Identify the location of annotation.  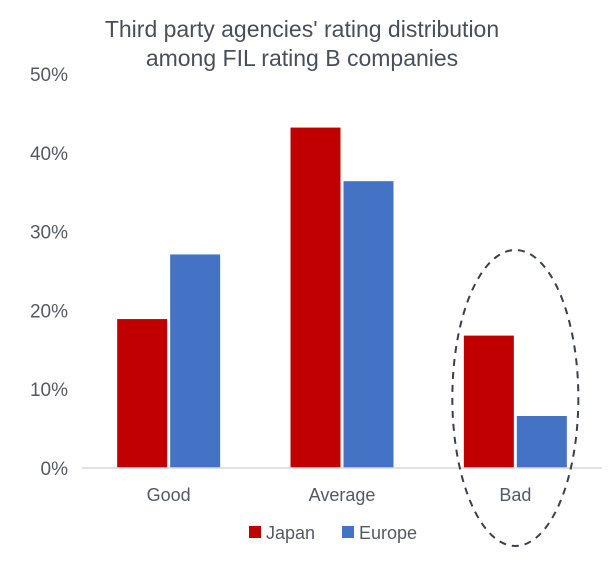
(515, 398).